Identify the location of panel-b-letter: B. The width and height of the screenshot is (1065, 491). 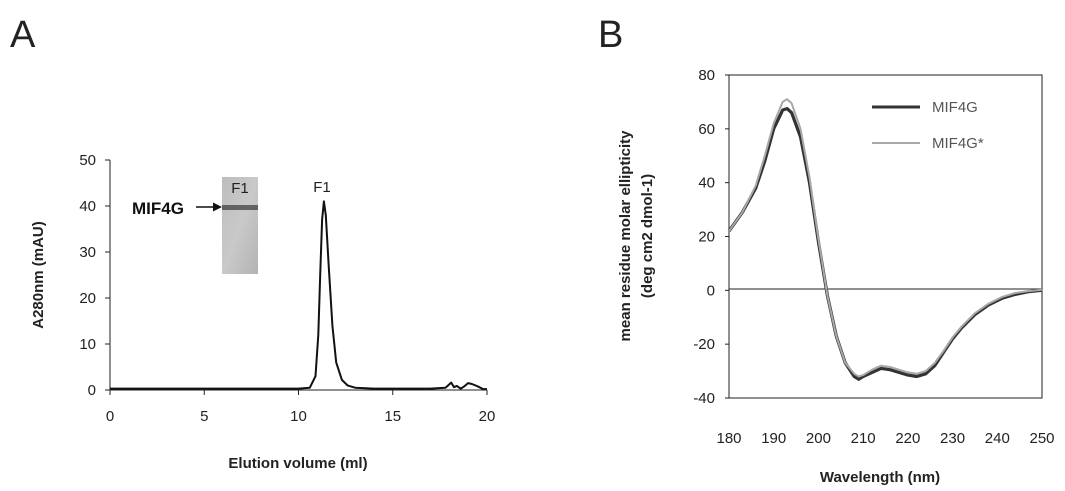
(611, 35).